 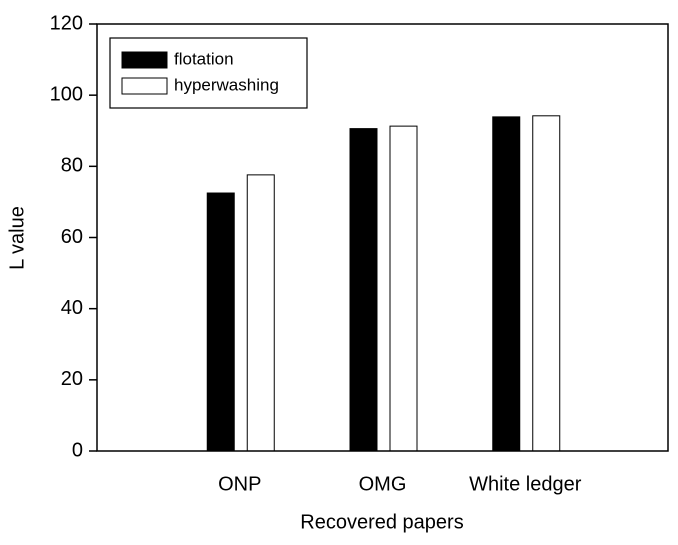 What do you see at coordinates (72, 308) in the screenshot?
I see `y-tick-label: 40` at bounding box center [72, 308].